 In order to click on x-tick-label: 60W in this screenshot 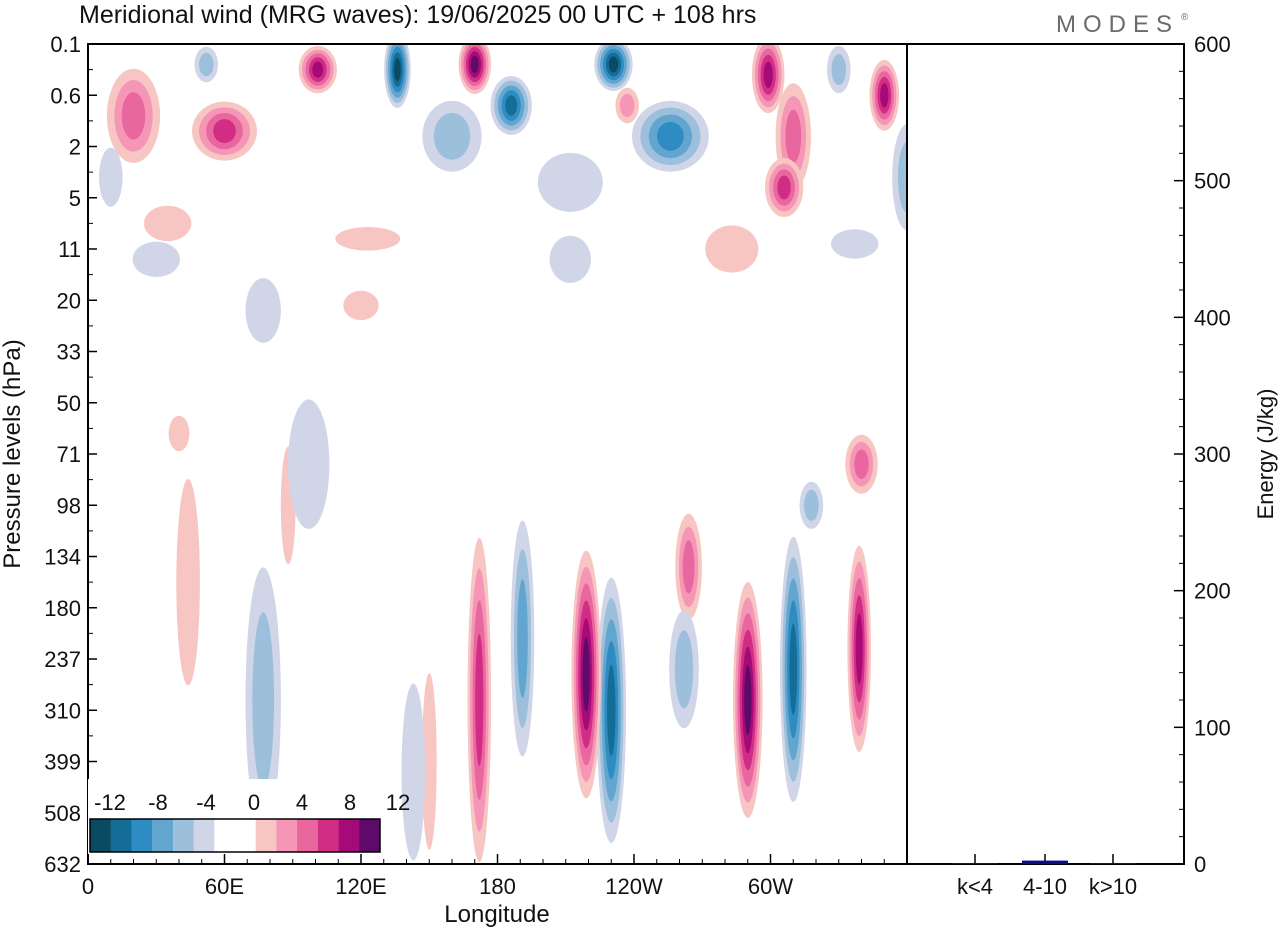, I will do `click(770, 886)`.